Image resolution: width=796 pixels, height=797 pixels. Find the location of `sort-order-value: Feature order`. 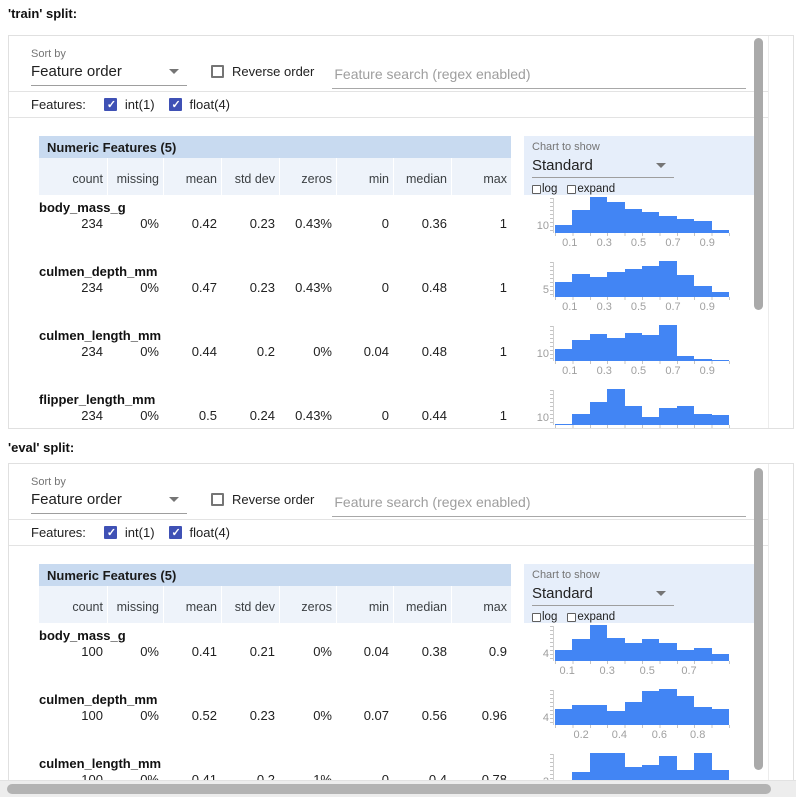

sort-order-value: Feature order is located at coordinates (76, 499).